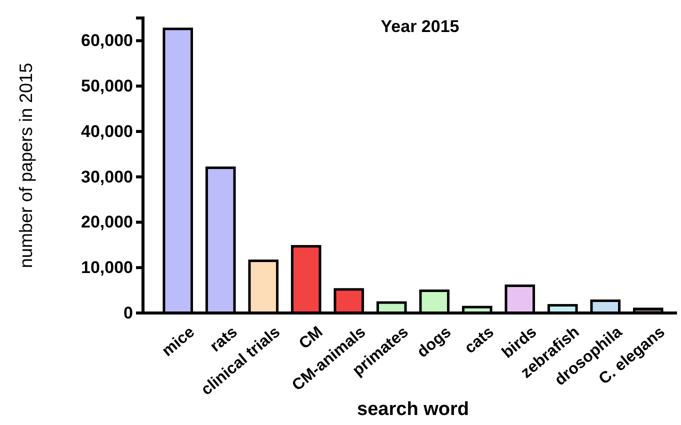 The width and height of the screenshot is (681, 425). What do you see at coordinates (107, 222) in the screenshot?
I see `y-tick-label: 20,000` at bounding box center [107, 222].